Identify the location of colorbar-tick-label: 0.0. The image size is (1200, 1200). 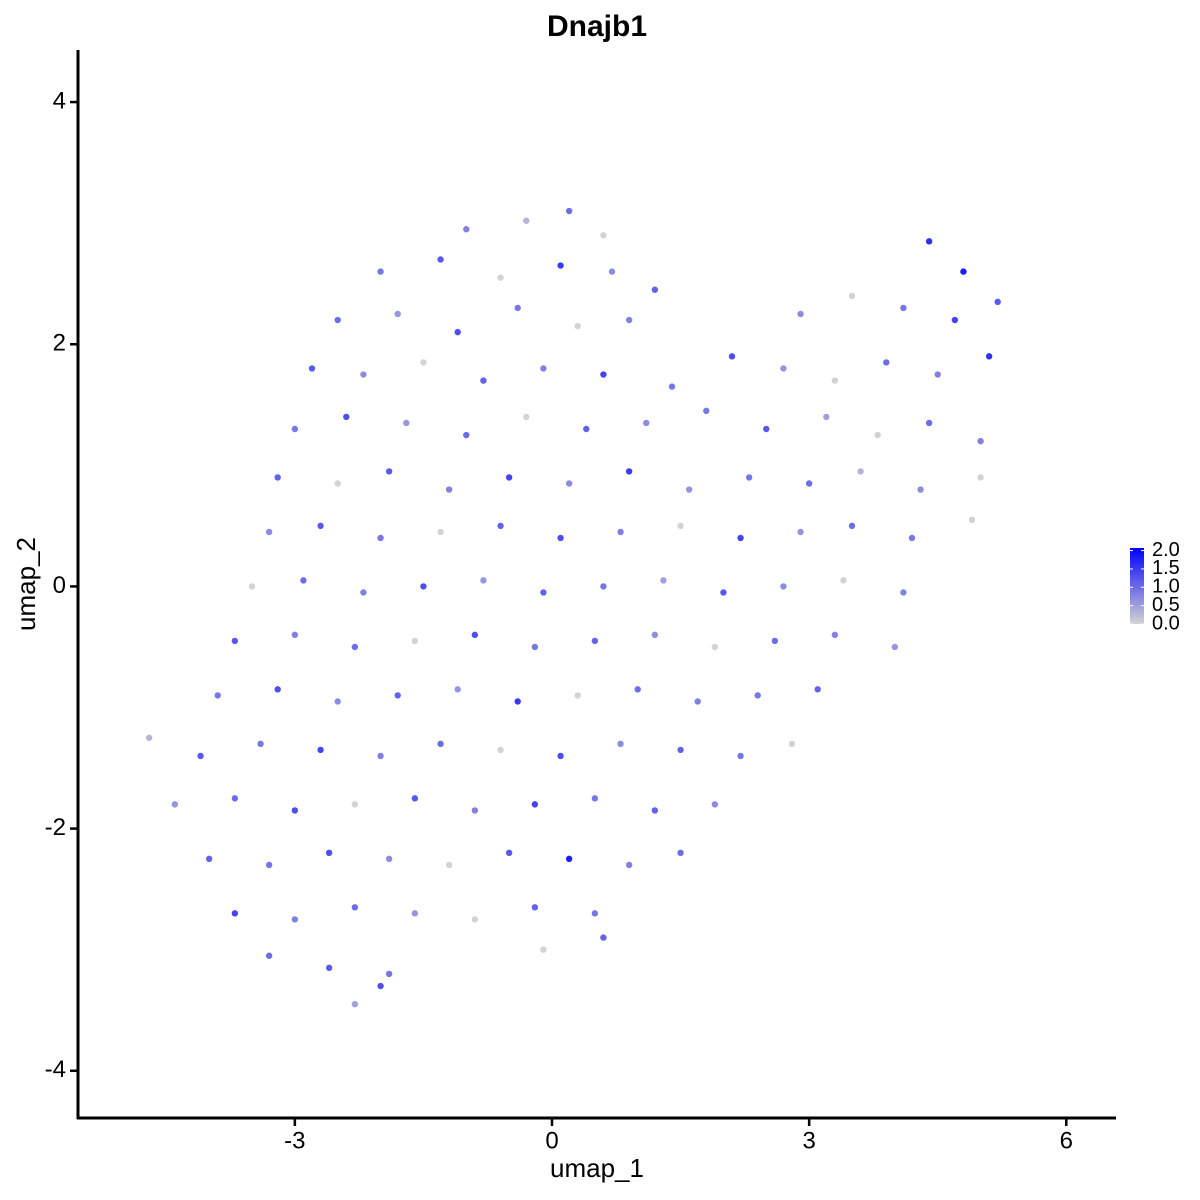
(1166, 623).